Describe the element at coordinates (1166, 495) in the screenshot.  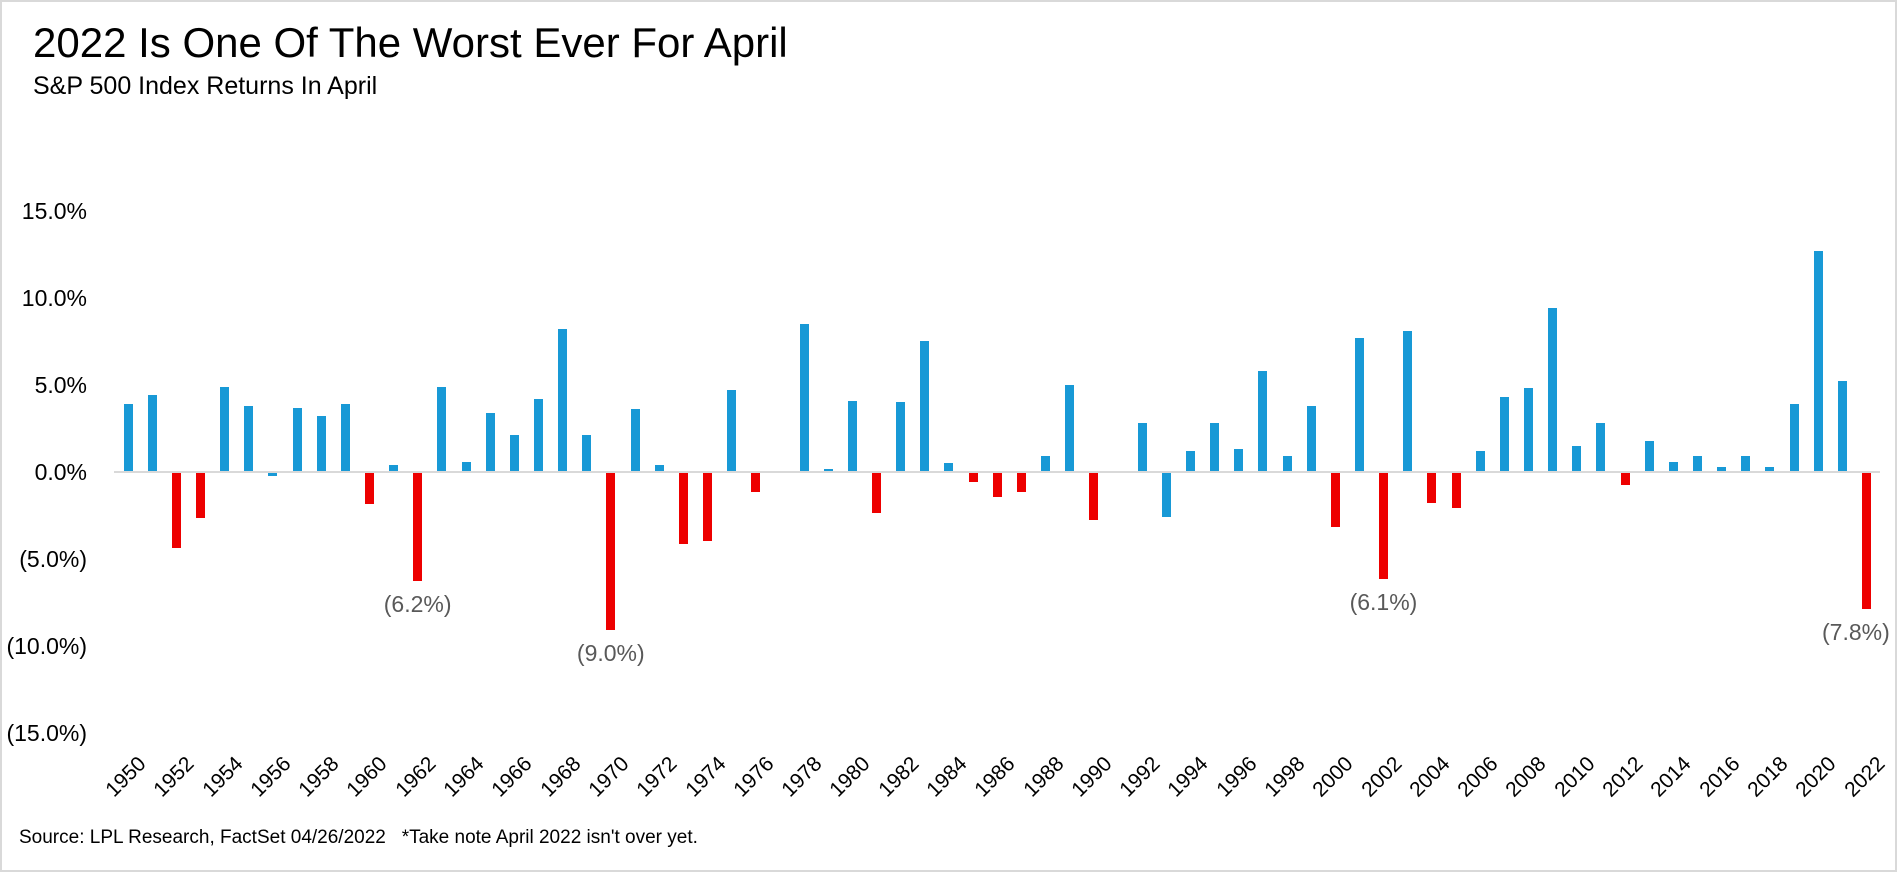
I see `bar-1993` at that location.